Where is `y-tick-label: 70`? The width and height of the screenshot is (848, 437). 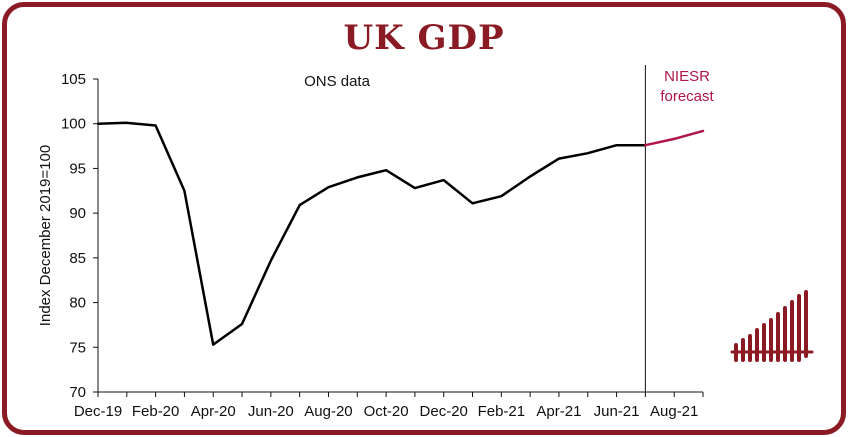 y-tick-label: 70 is located at coordinates (77, 392).